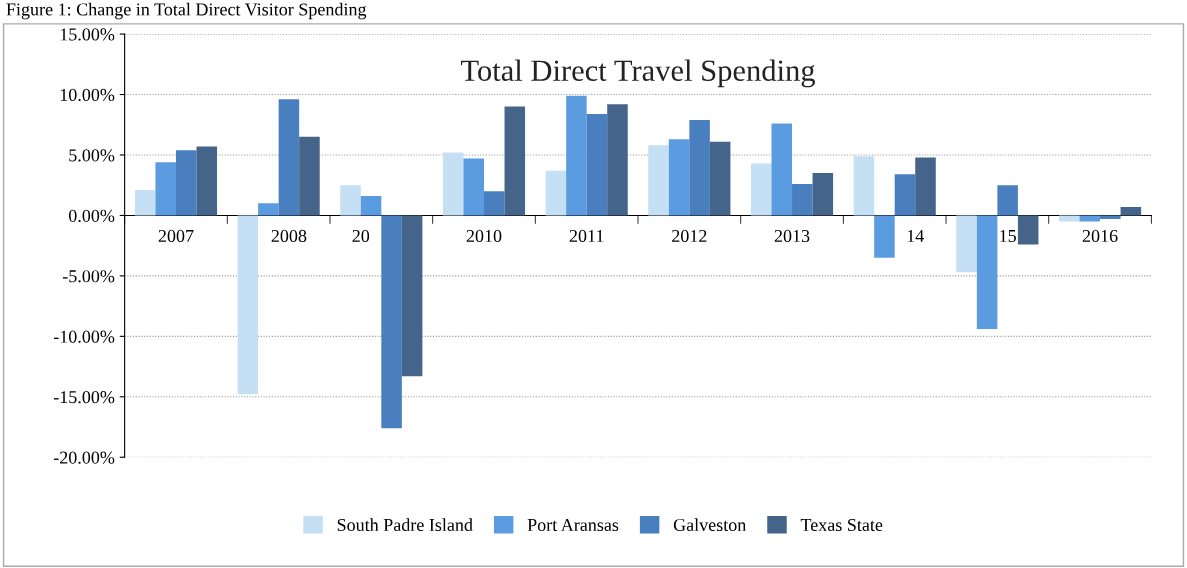  Describe the element at coordinates (84, 397) in the screenshot. I see `y-tick-label: -15.00%` at that location.